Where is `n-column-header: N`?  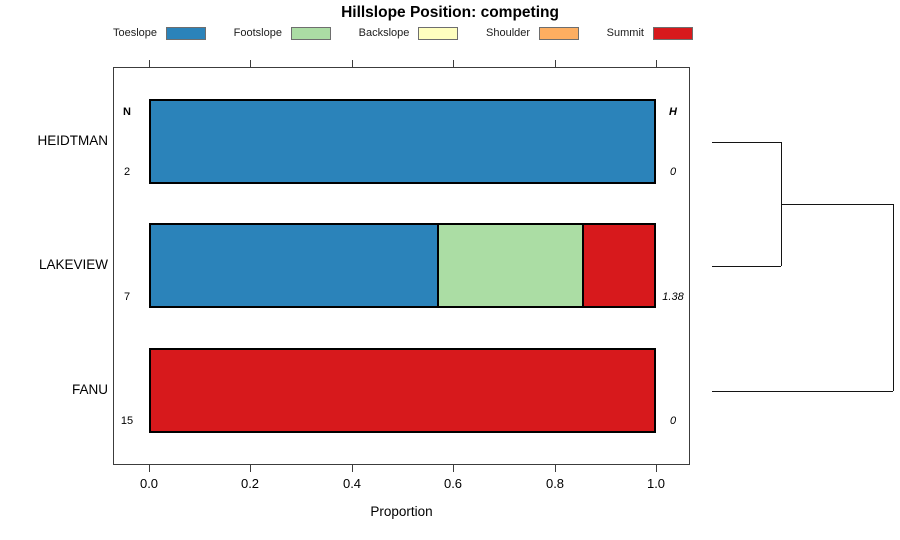
n-column-header: N is located at coordinates (127, 112).